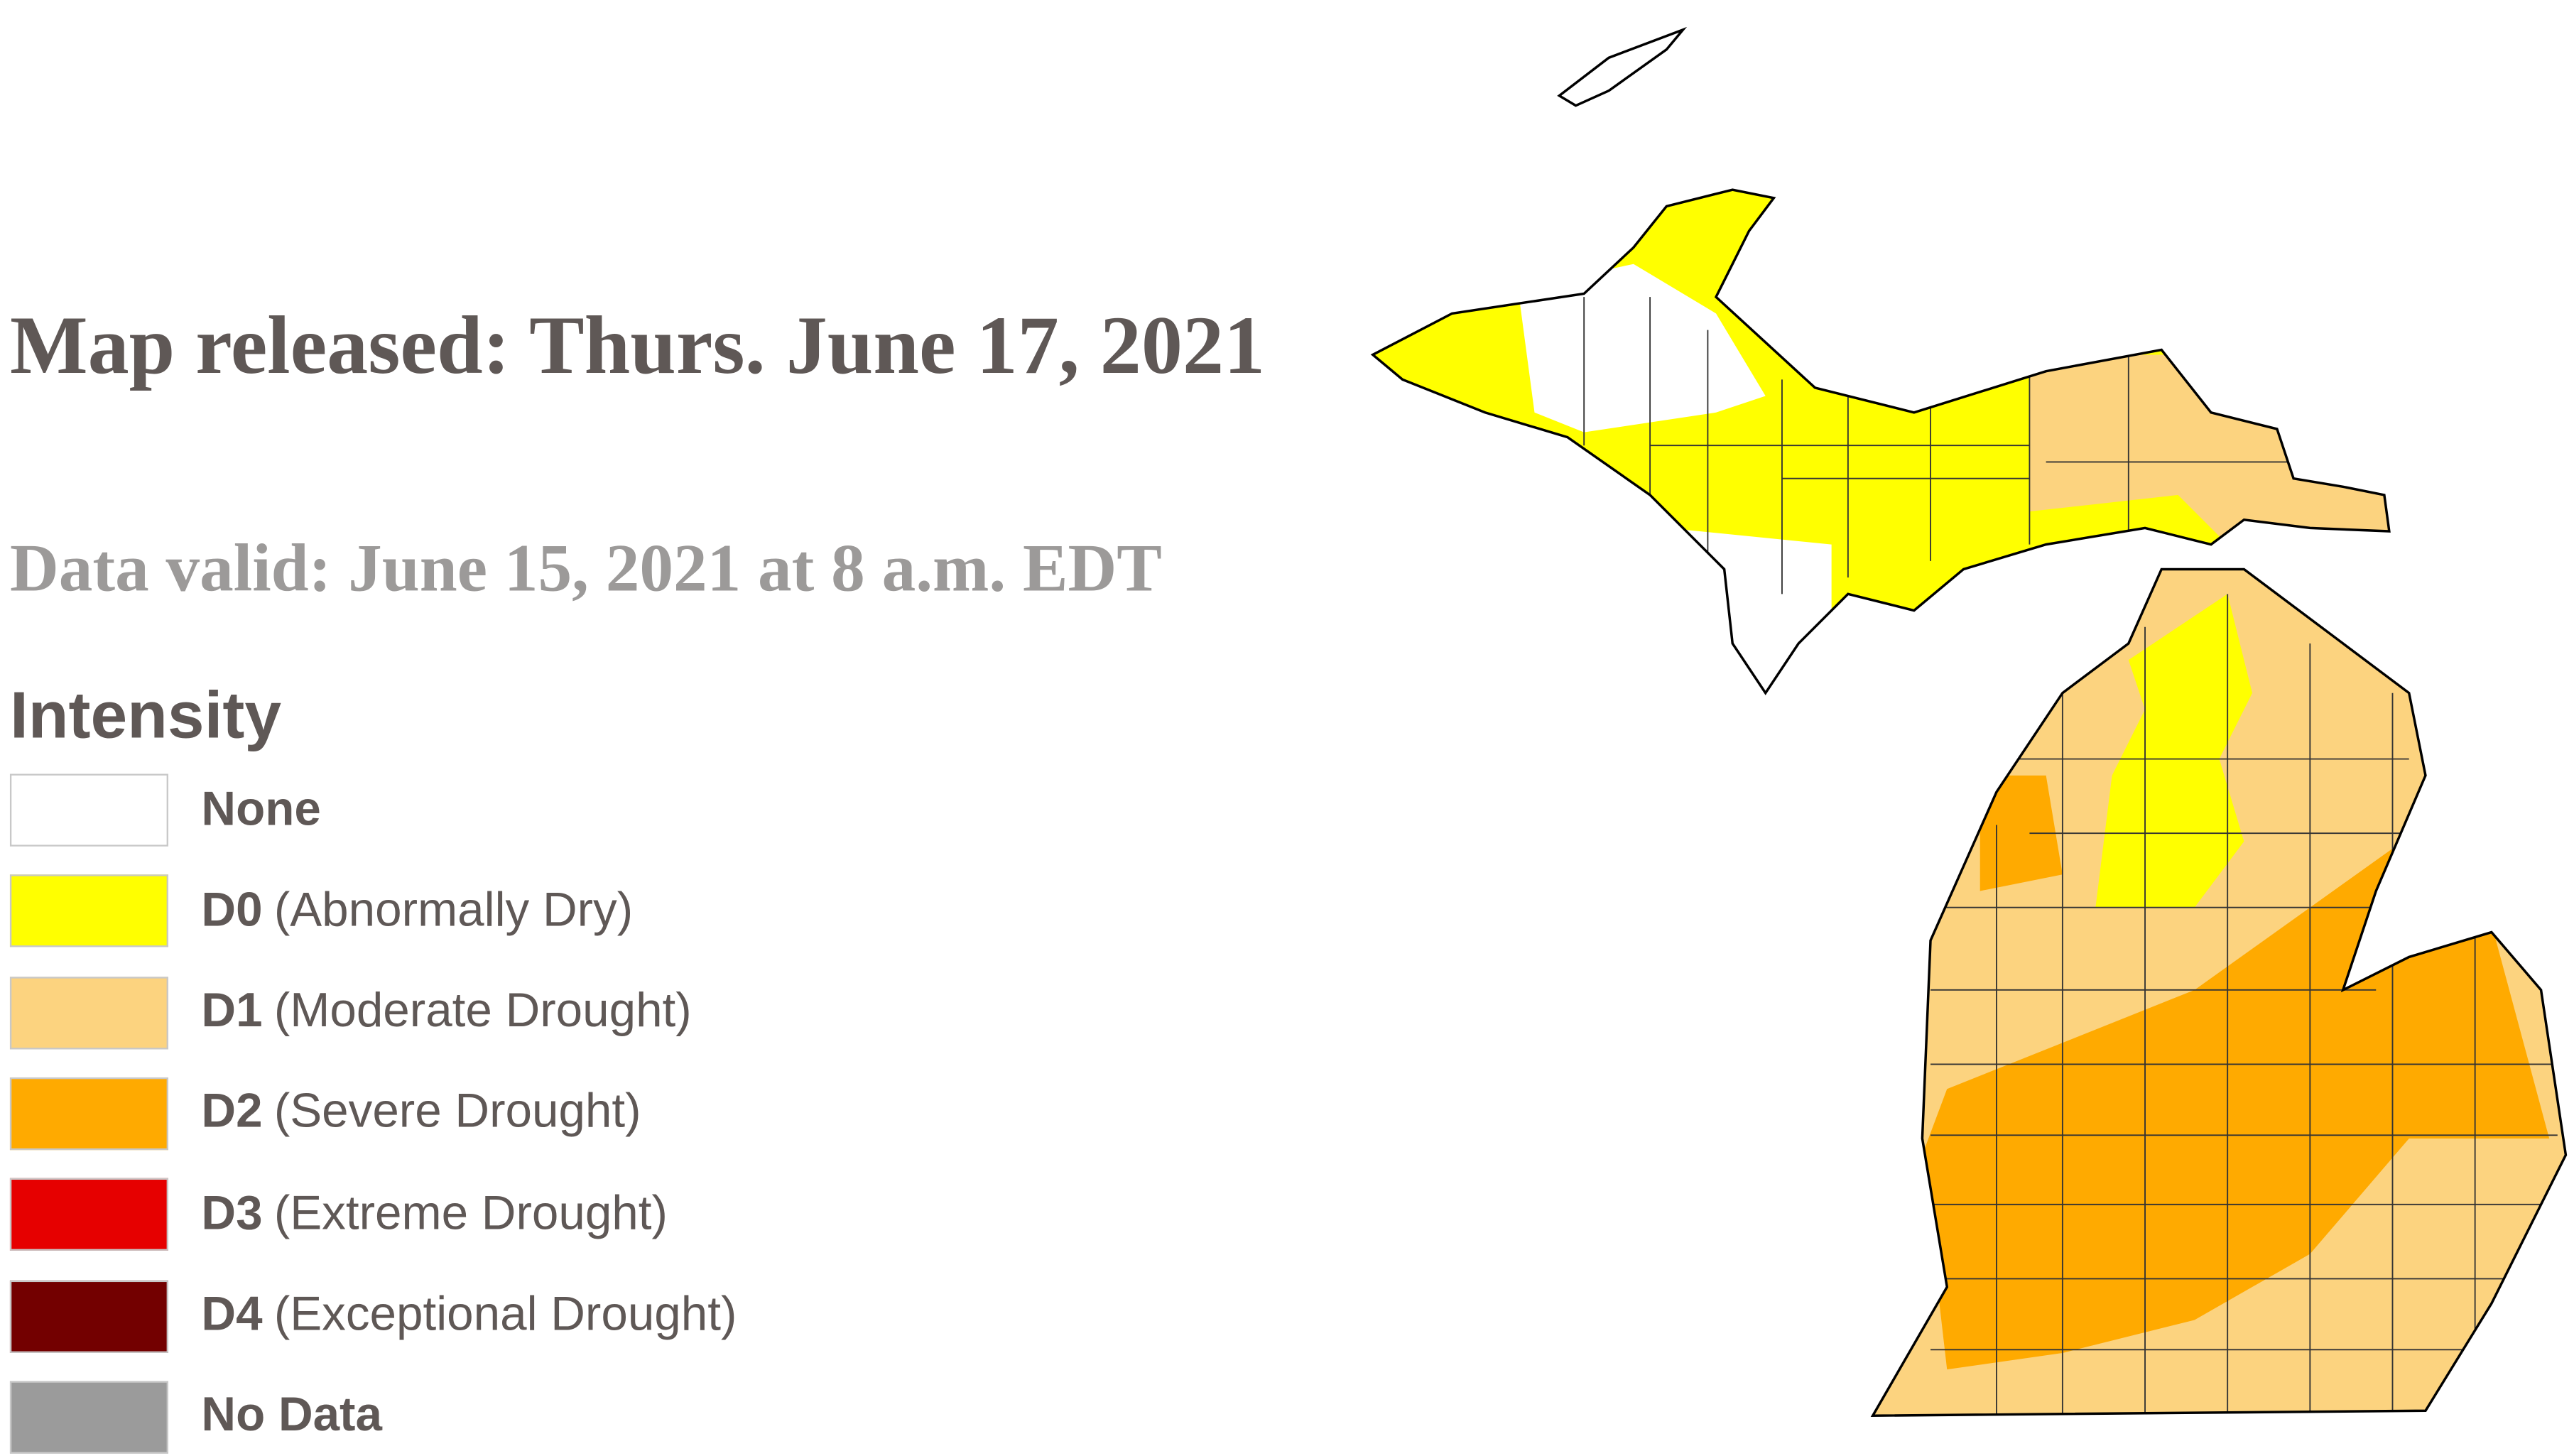 This screenshot has height=1456, width=2574. I want to click on legend-item: No Data, so click(201, 1417).